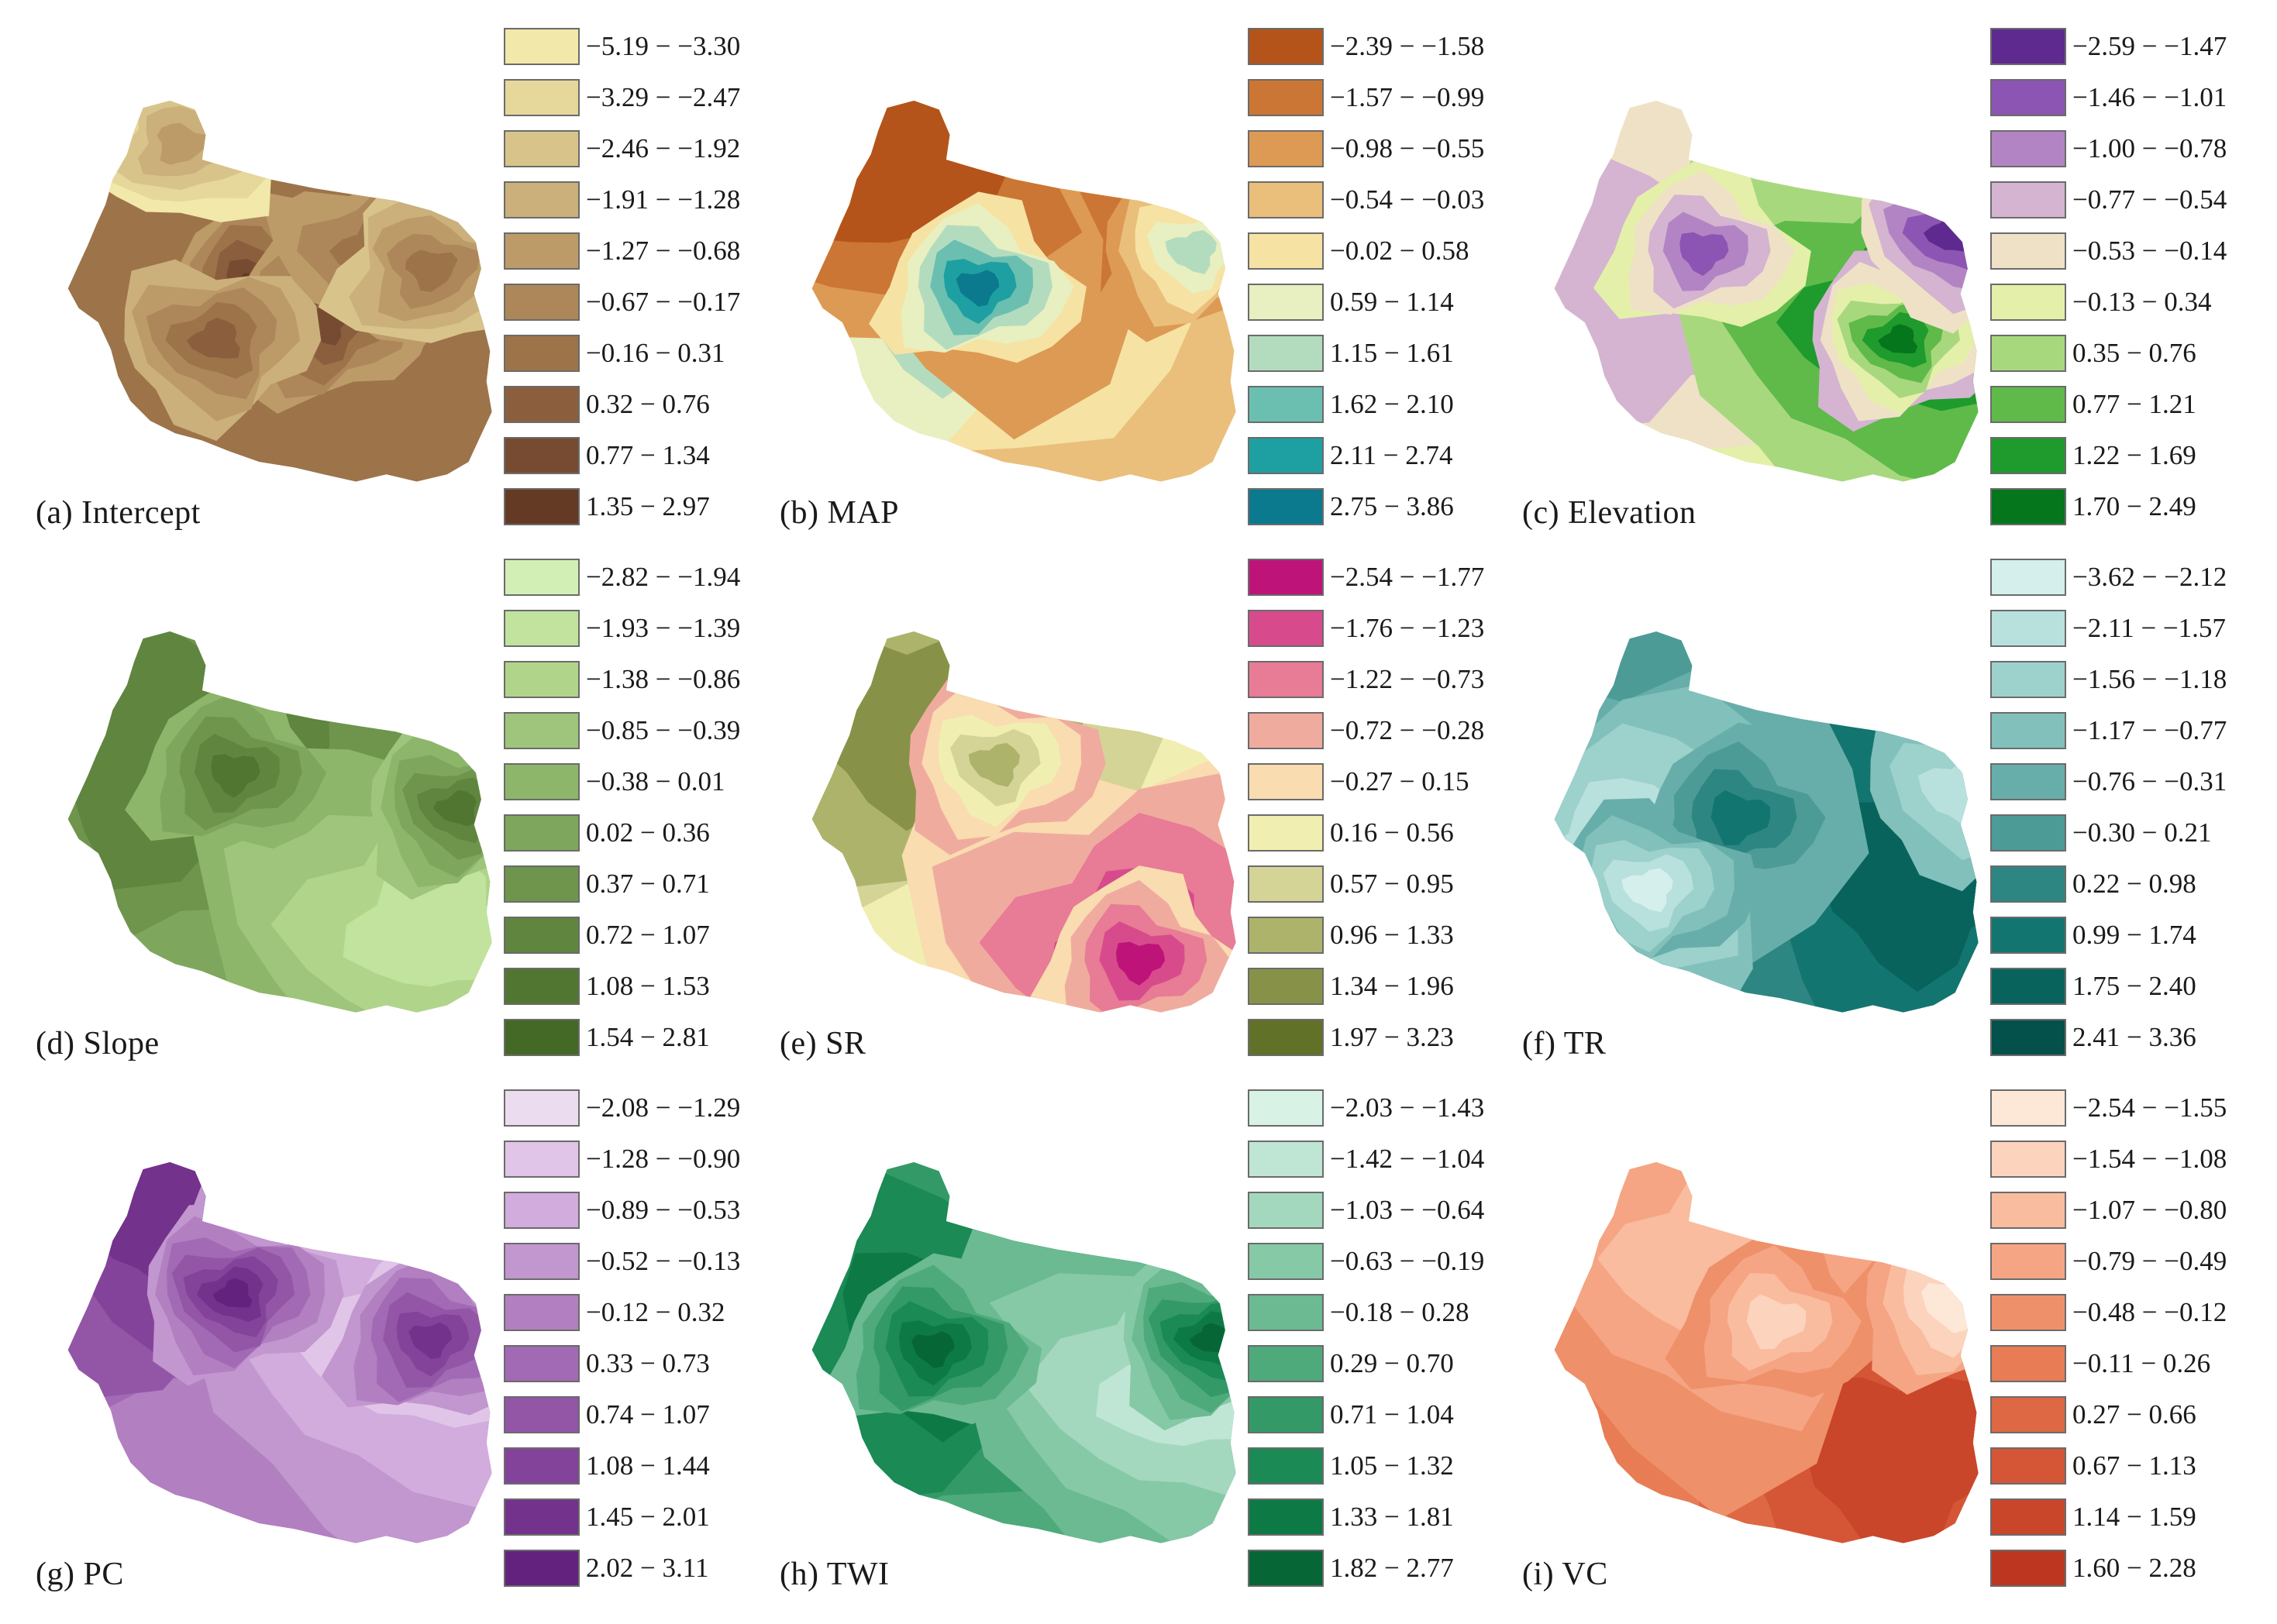  I want to click on legend-range-label: −2.39 − −1.58, so click(1407, 46).